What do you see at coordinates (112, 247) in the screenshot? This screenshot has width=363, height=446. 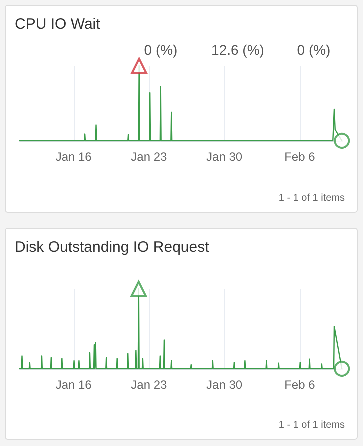 I see `chart-title: Disk Outstanding IO Request` at bounding box center [112, 247].